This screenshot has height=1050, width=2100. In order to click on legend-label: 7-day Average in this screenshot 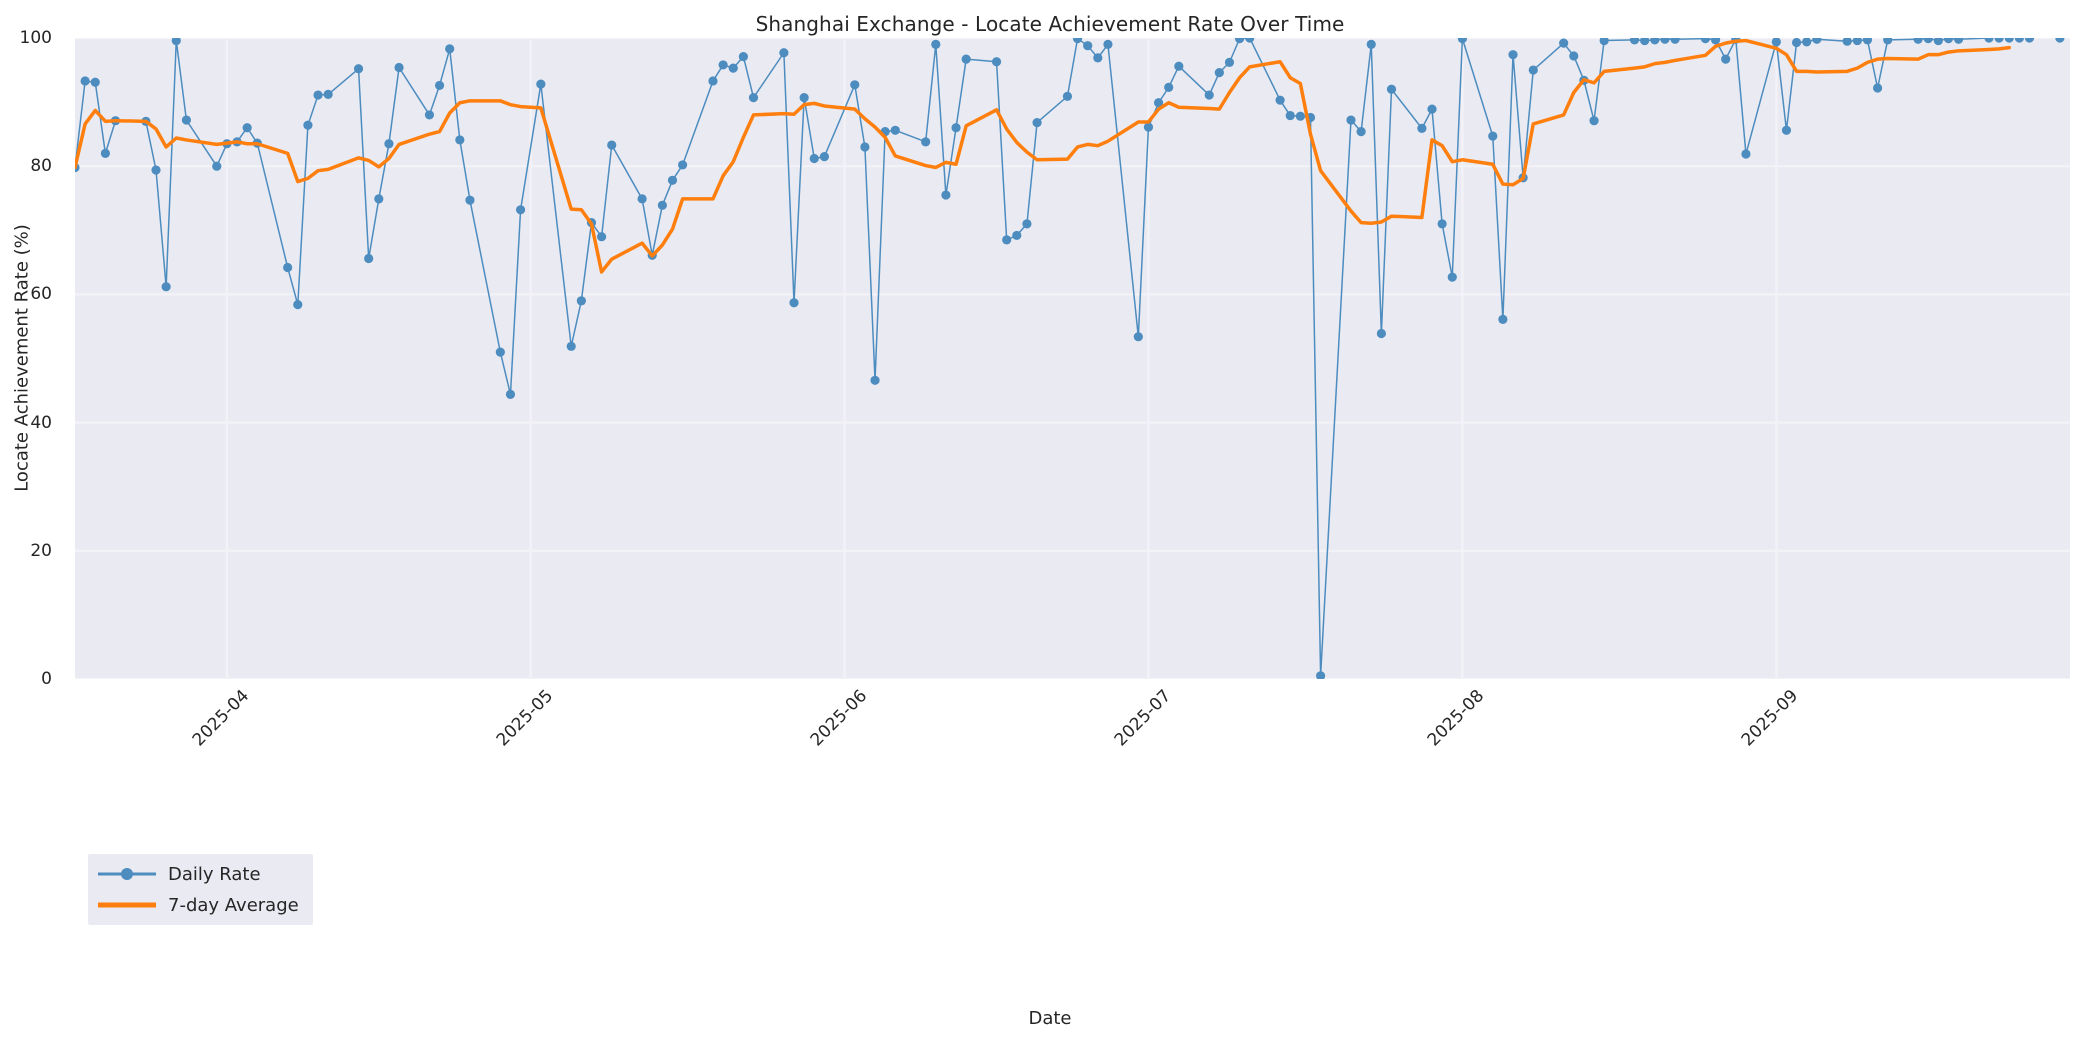, I will do `click(233, 905)`.